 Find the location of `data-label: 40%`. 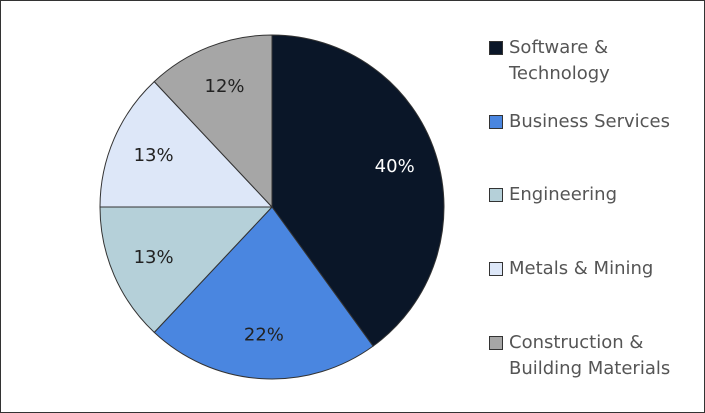

data-label: 40% is located at coordinates (395, 166).